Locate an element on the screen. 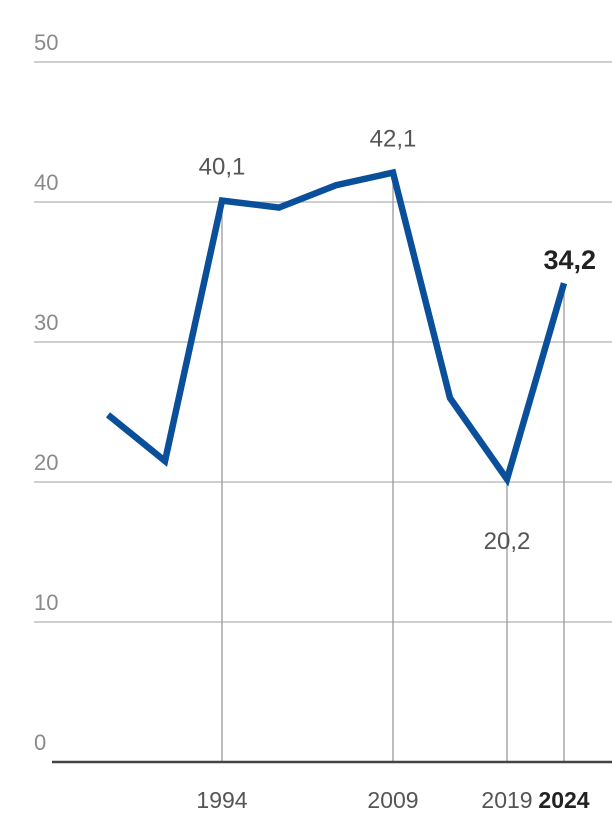 The width and height of the screenshot is (612, 814). x-tick-label: 2009 is located at coordinates (392, 800).